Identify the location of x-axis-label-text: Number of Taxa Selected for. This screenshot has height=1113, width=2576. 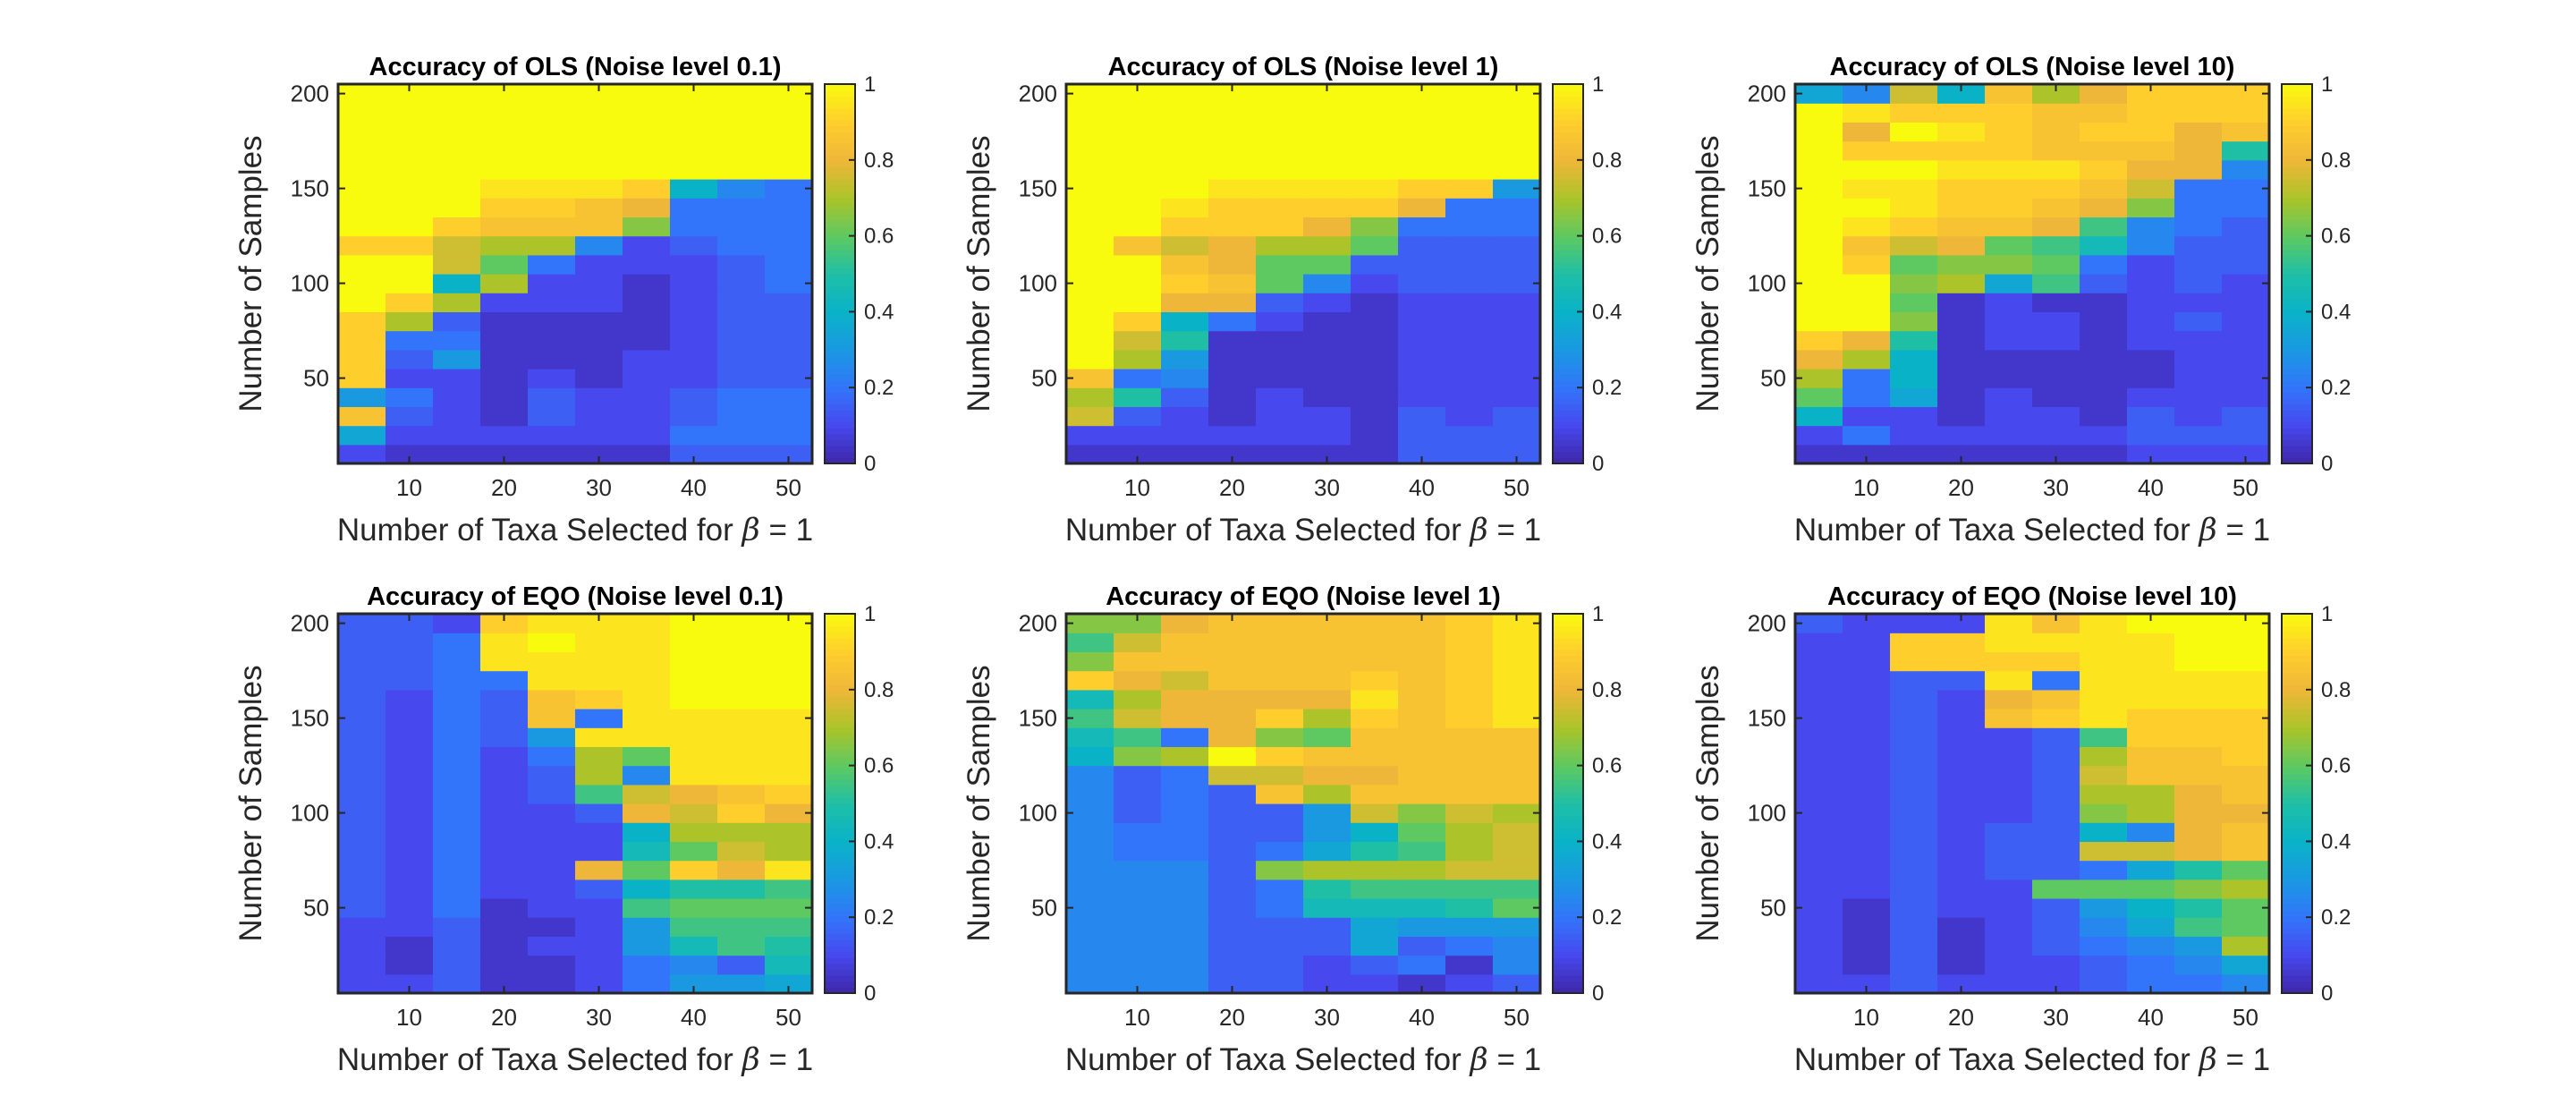
(539, 1059).